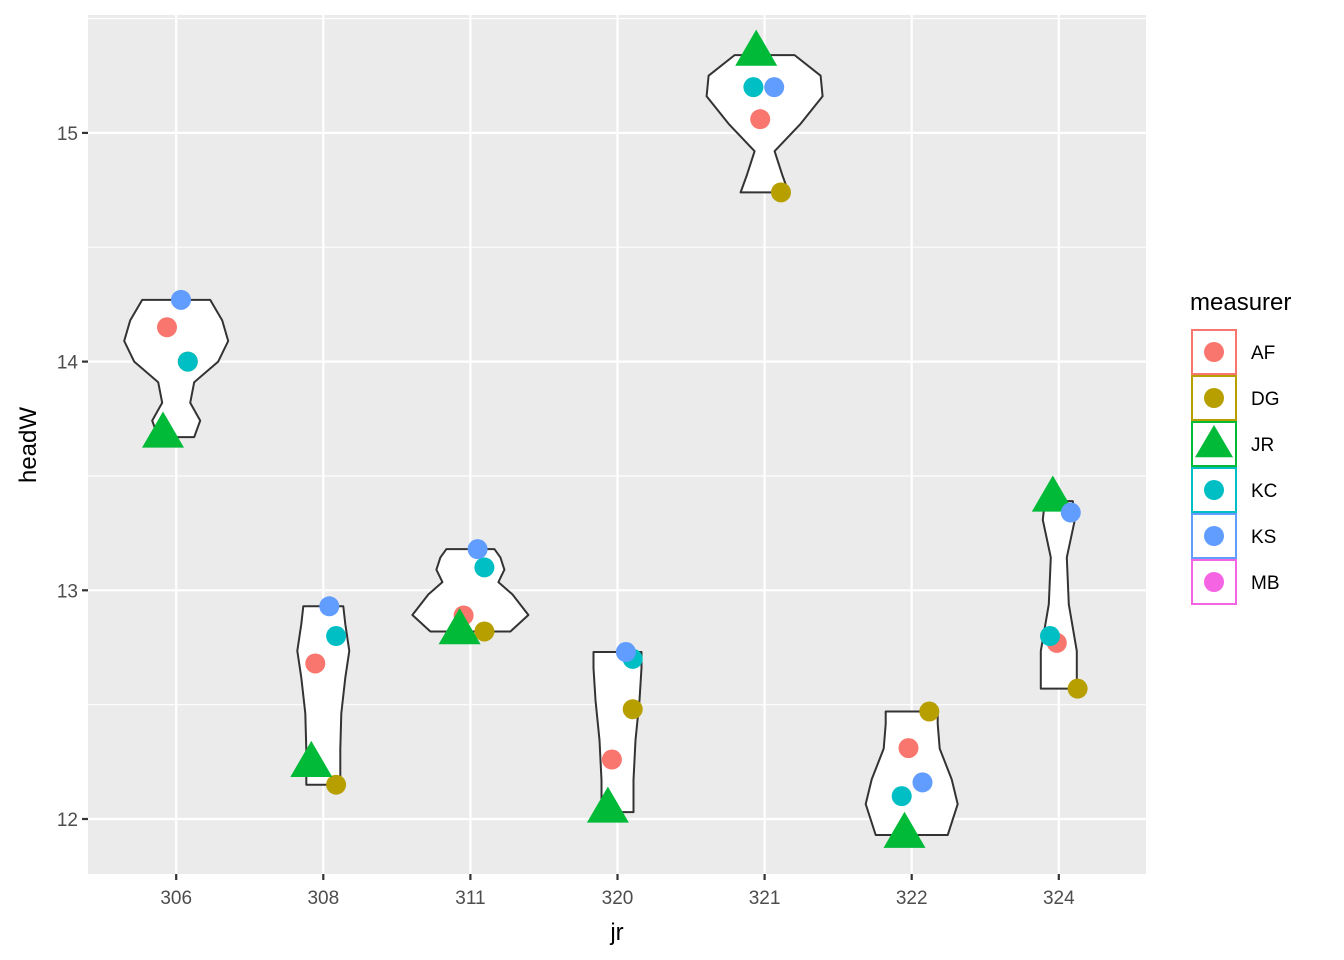 This screenshot has height=960, width=1344. What do you see at coordinates (181, 299) in the screenshot?
I see `point-306-KS` at bounding box center [181, 299].